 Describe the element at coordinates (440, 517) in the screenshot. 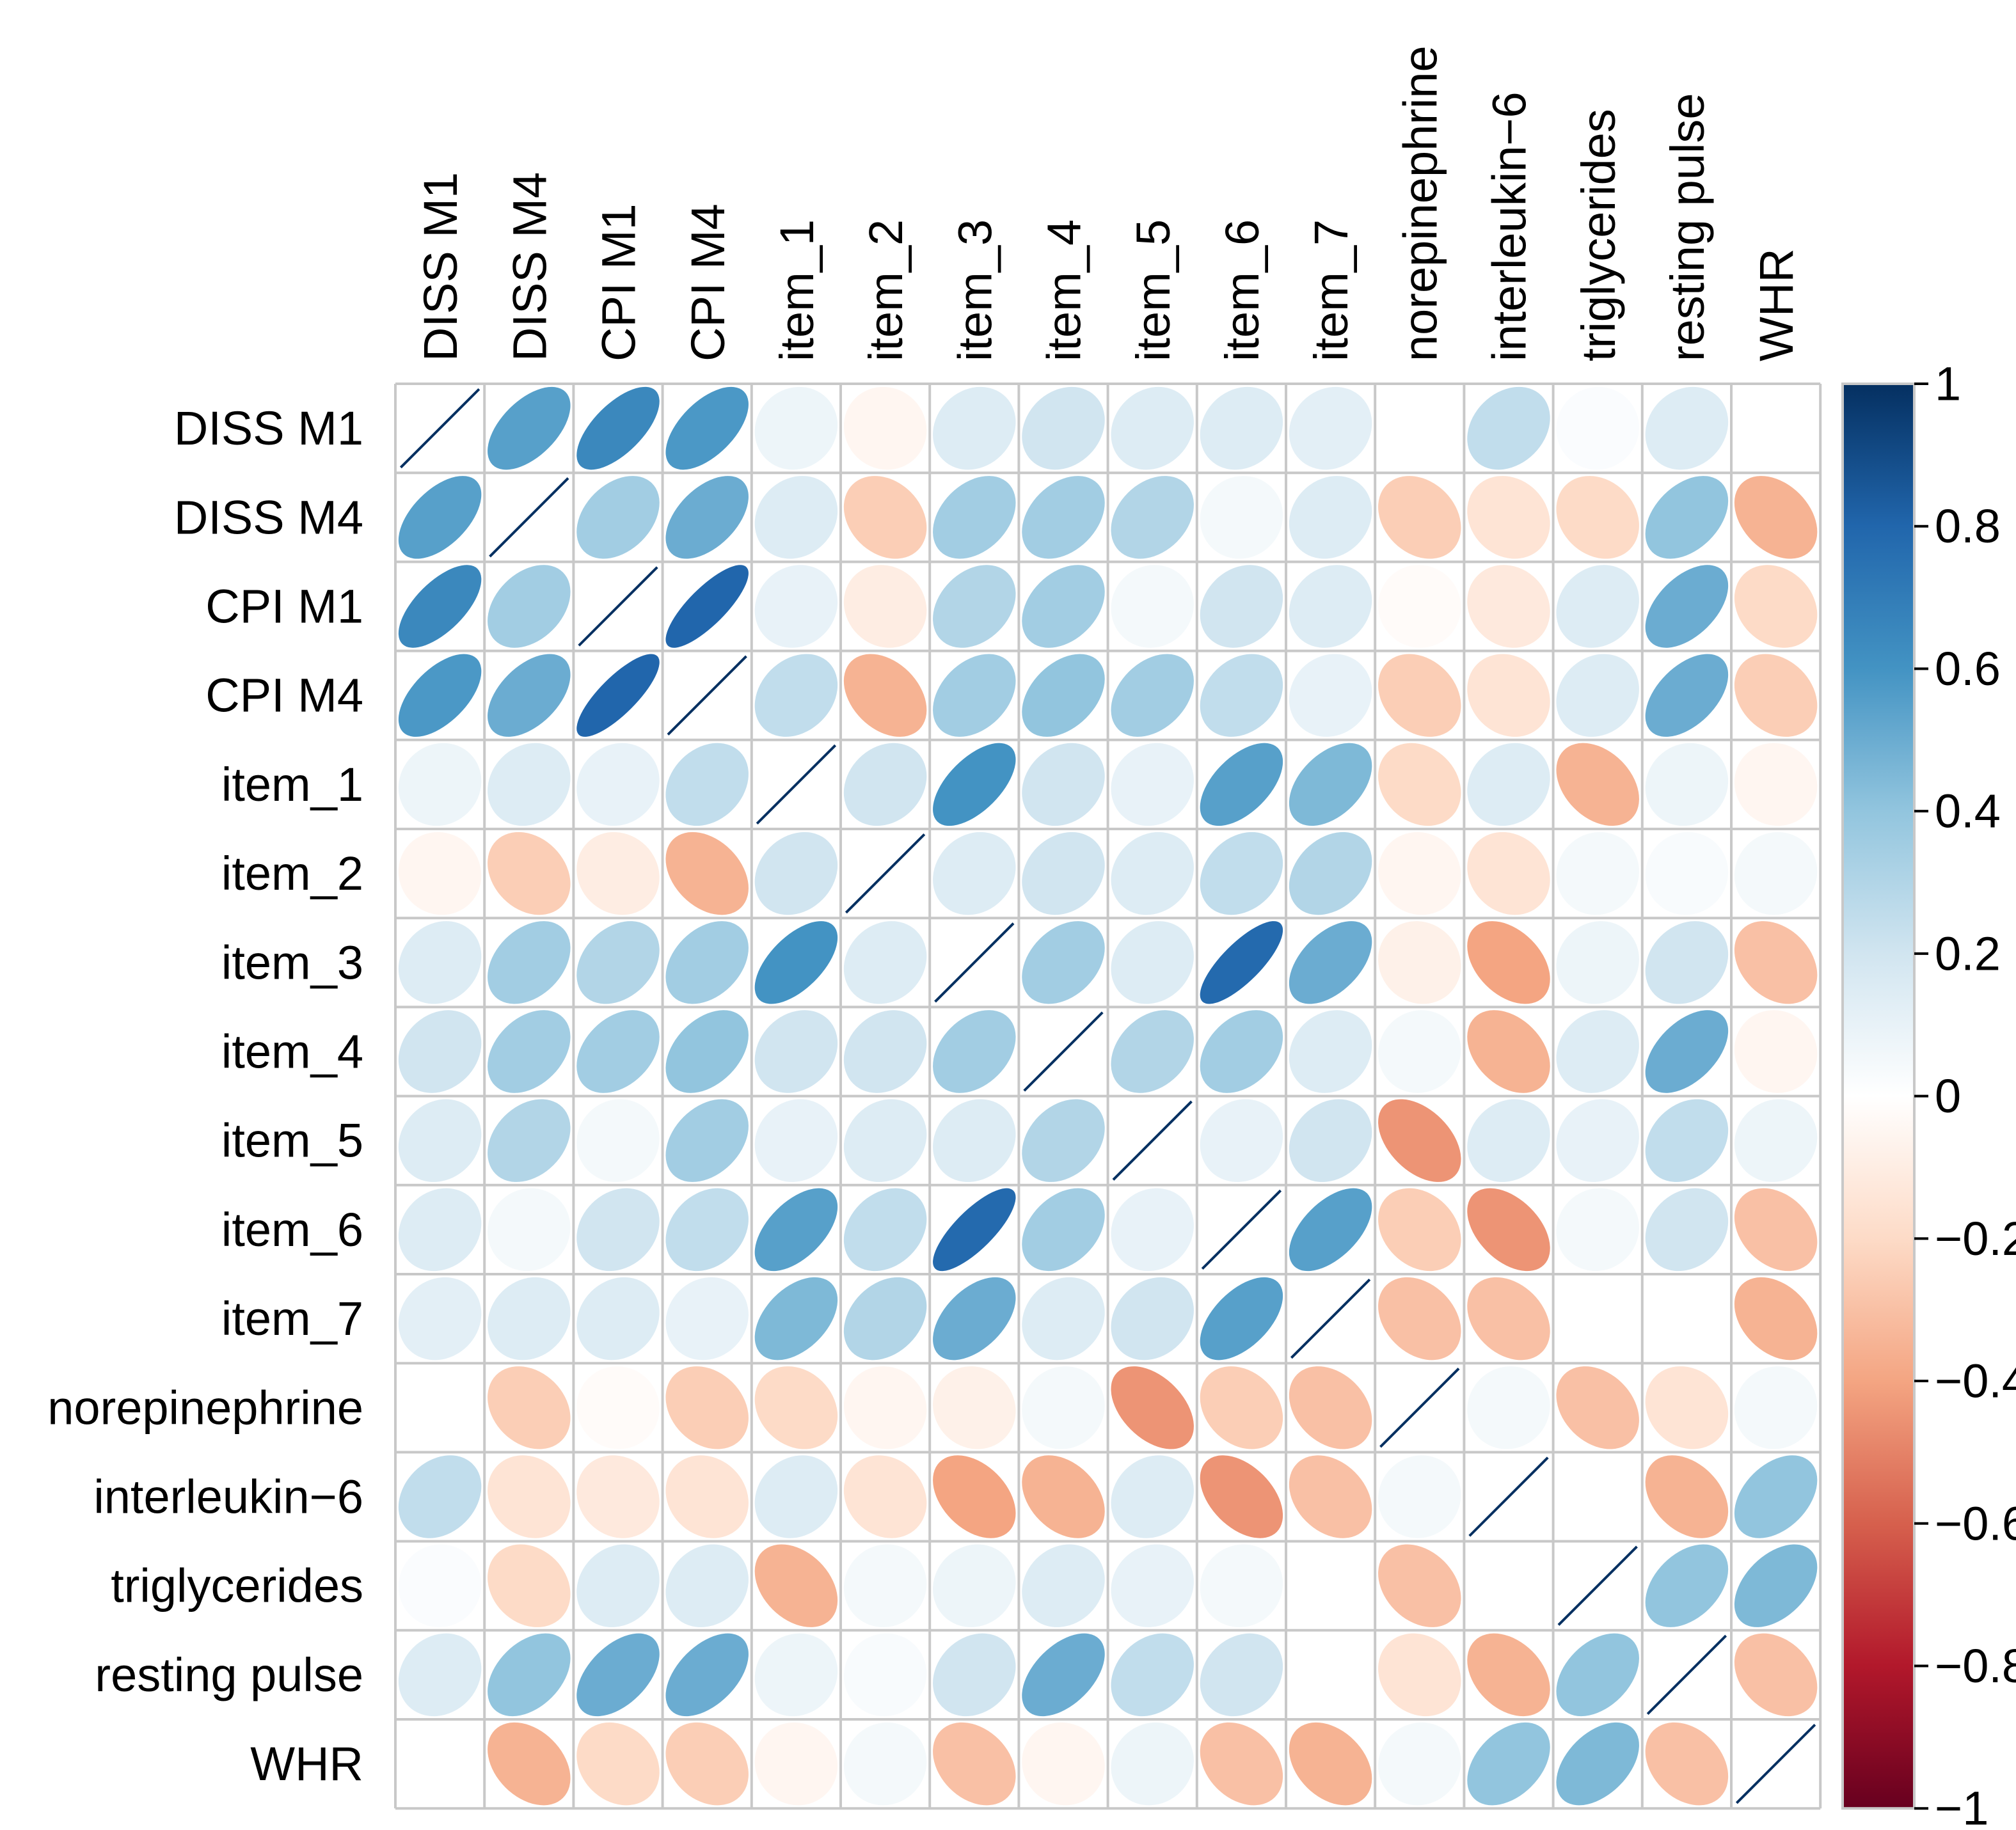

I see `cell-diss-m4-diss-m1-ellipse` at that location.